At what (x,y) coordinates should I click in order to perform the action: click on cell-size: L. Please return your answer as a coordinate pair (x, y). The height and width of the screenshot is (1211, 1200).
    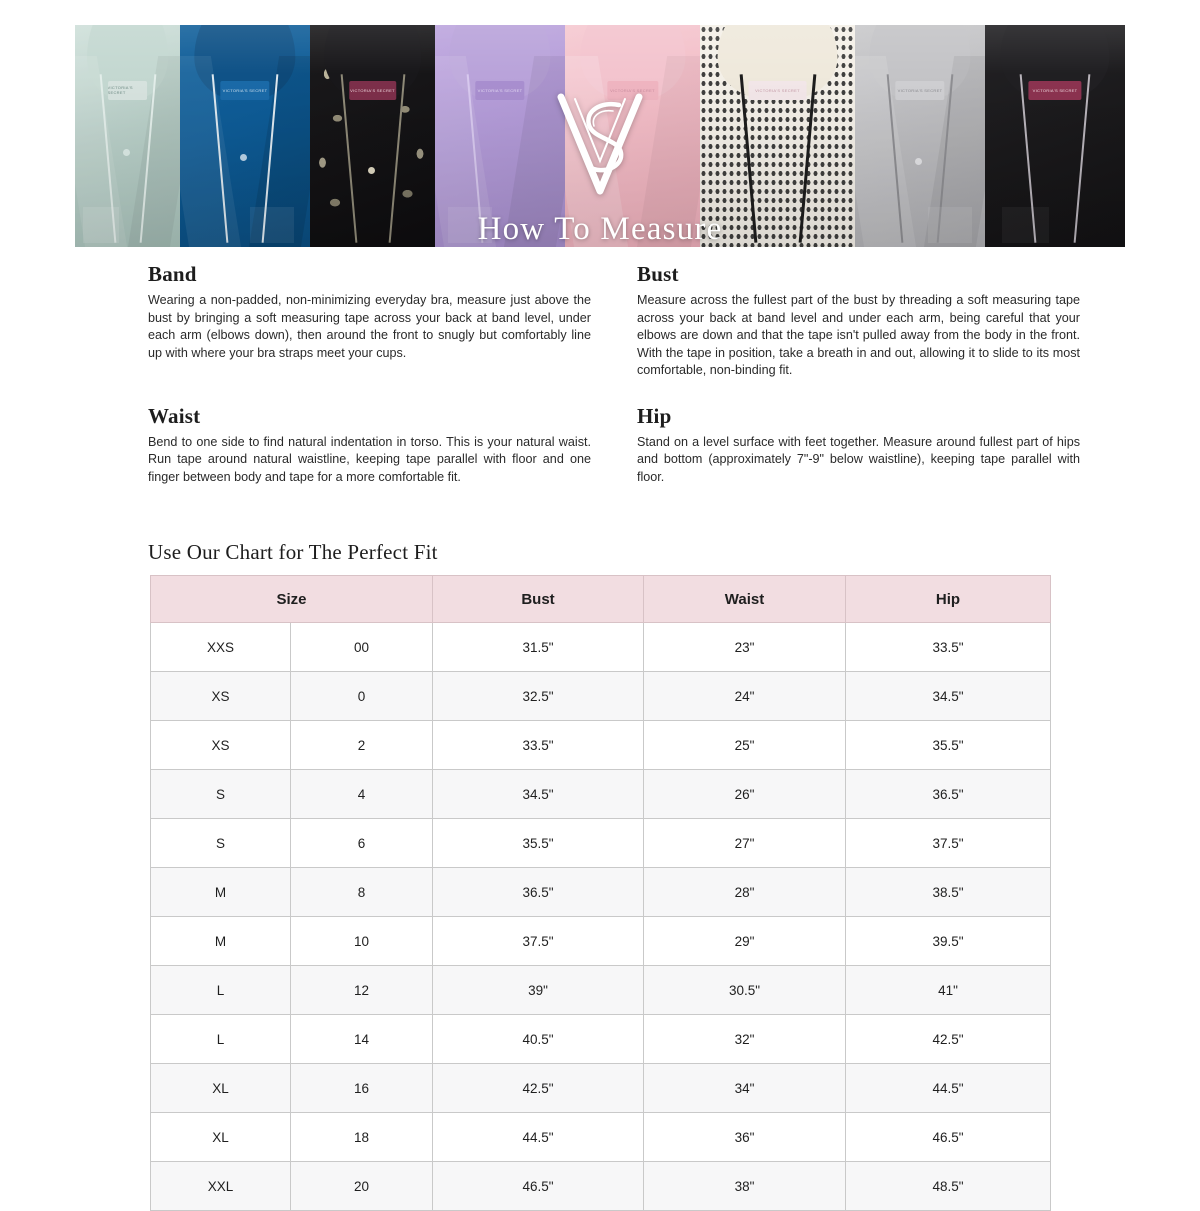
    Looking at the image, I should click on (220, 1039).